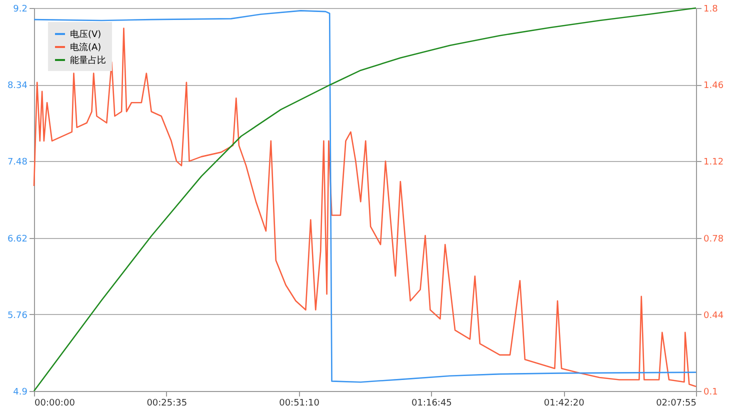 The height and width of the screenshot is (411, 730). What do you see at coordinates (20, 393) in the screenshot?
I see `y-tick-label: 4.9` at bounding box center [20, 393].